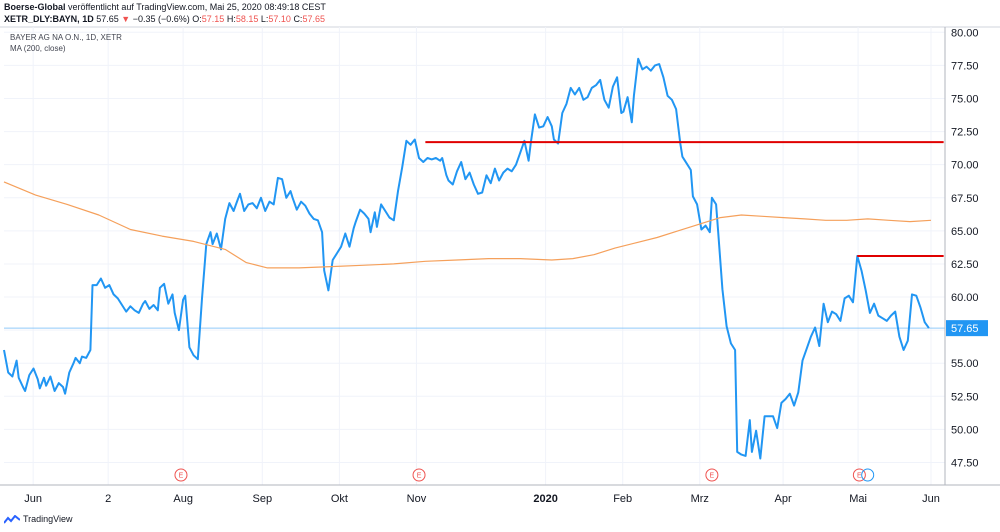  I want to click on y-tick-label: 70.00, so click(965, 166).